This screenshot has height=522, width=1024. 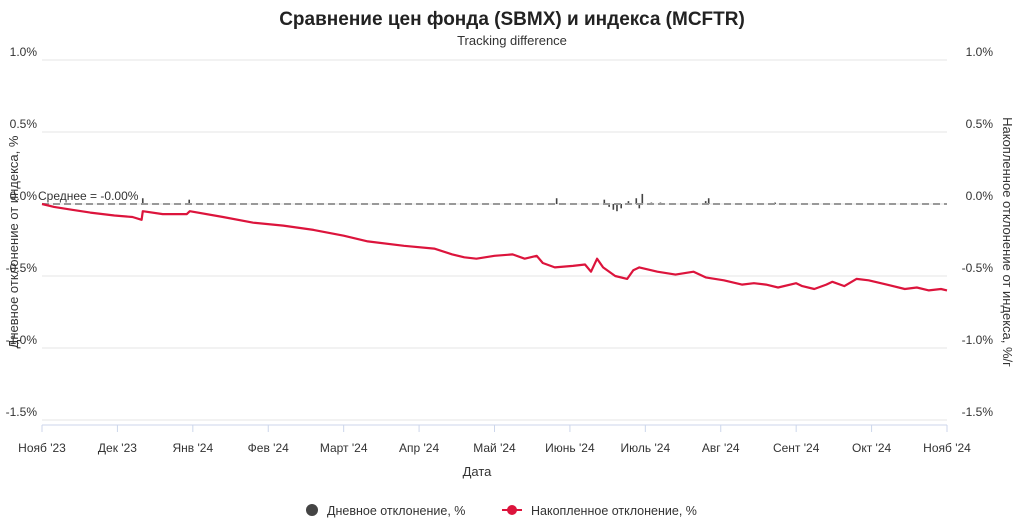 What do you see at coordinates (396, 511) in the screenshot?
I see `legend-label-daily: Дневное отклонение, %` at bounding box center [396, 511].